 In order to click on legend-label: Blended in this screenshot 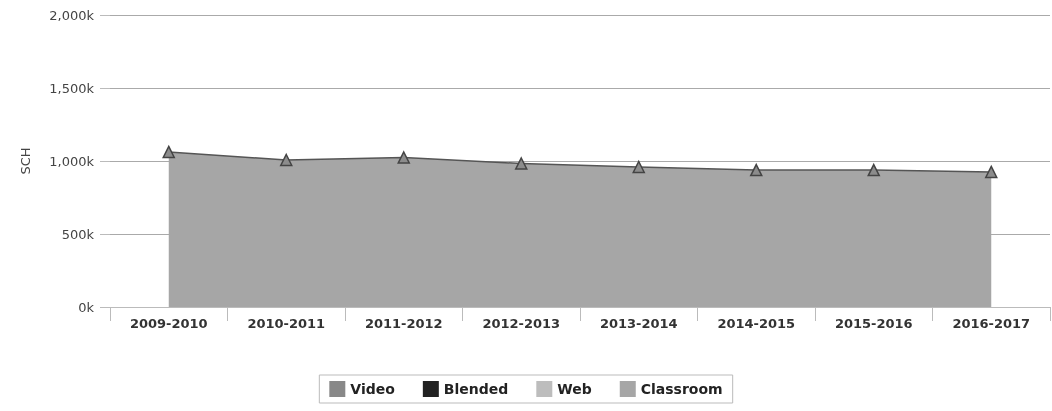, I will do `click(476, 389)`.